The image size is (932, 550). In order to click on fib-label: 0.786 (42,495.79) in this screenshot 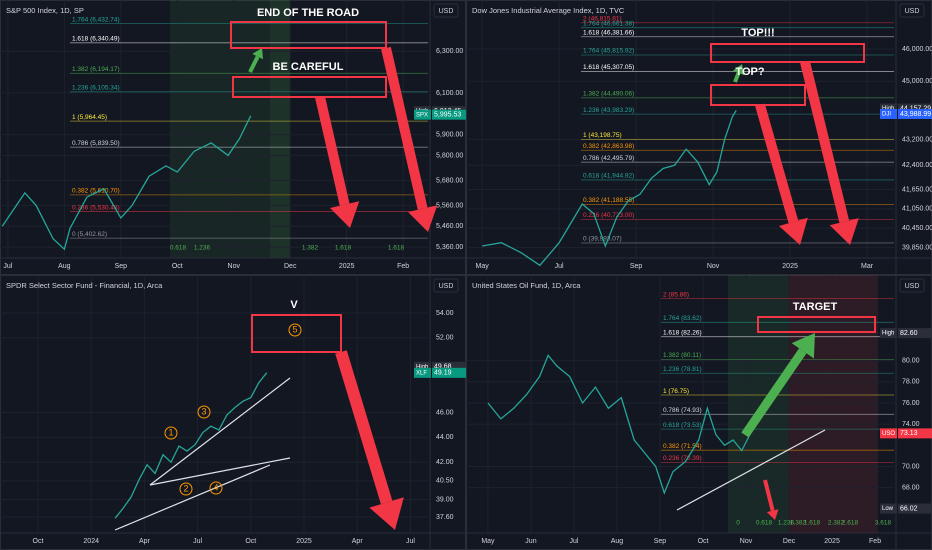, I will do `click(608, 158)`.